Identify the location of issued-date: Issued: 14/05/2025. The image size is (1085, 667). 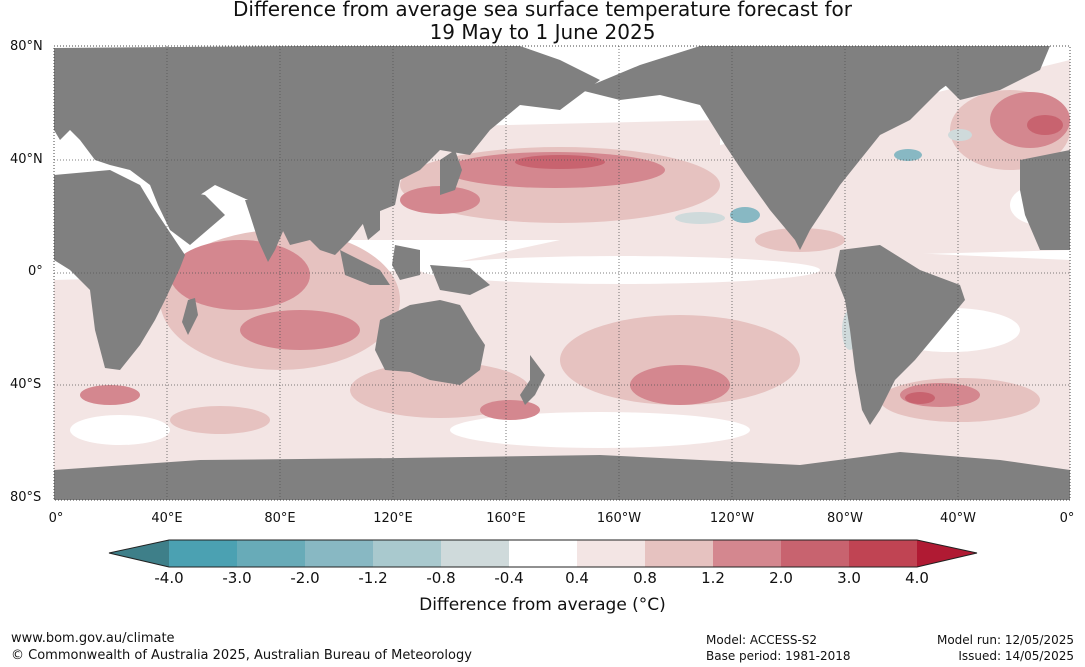
(1016, 656).